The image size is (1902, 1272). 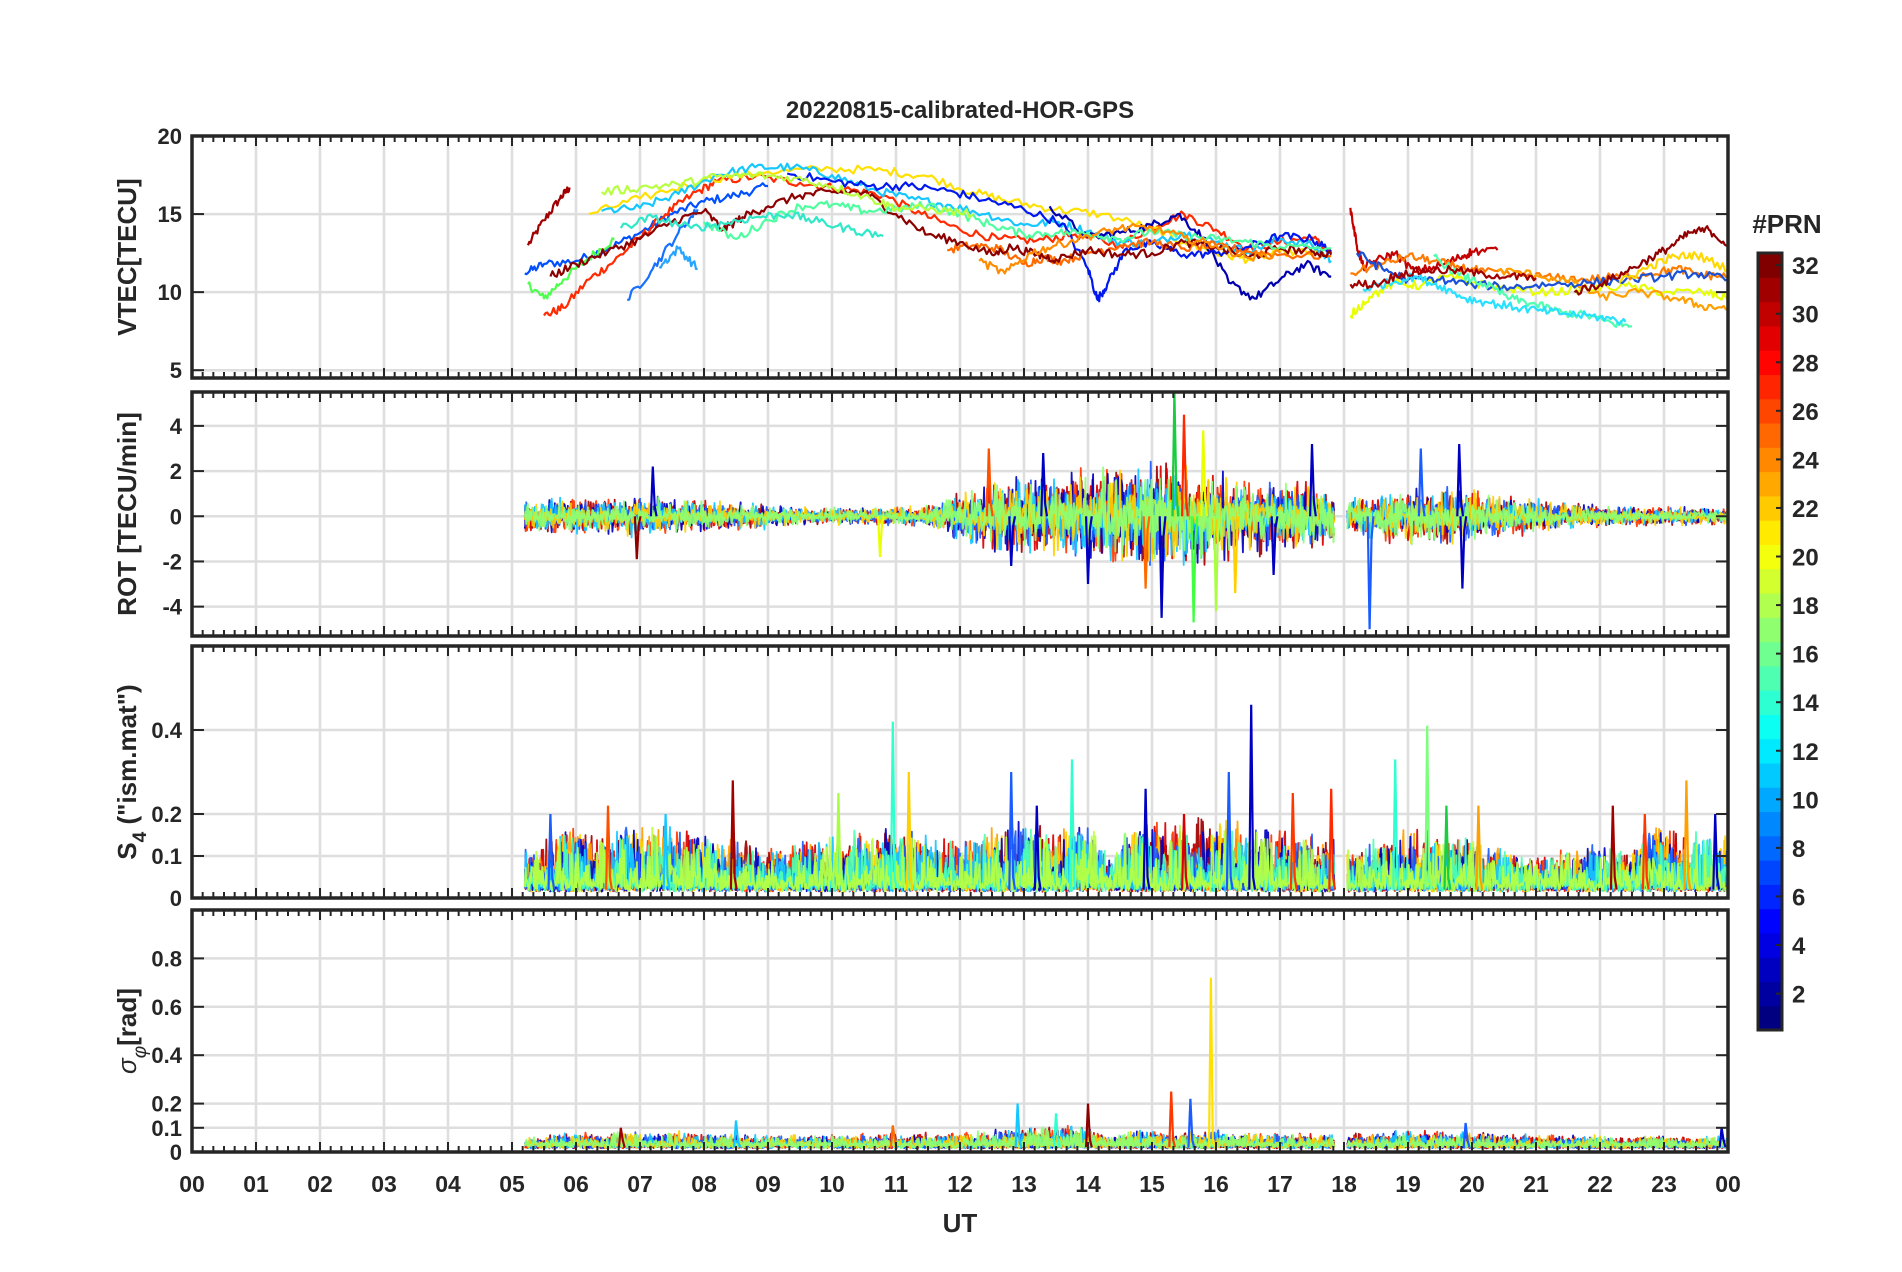 What do you see at coordinates (1408, 1184) in the screenshot?
I see `x-tick-label: 19` at bounding box center [1408, 1184].